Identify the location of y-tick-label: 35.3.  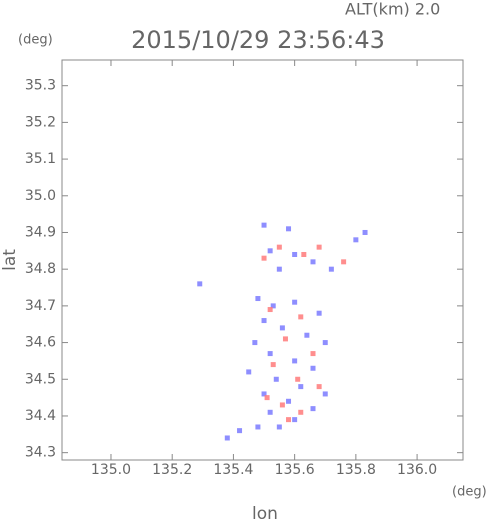
(40, 86).